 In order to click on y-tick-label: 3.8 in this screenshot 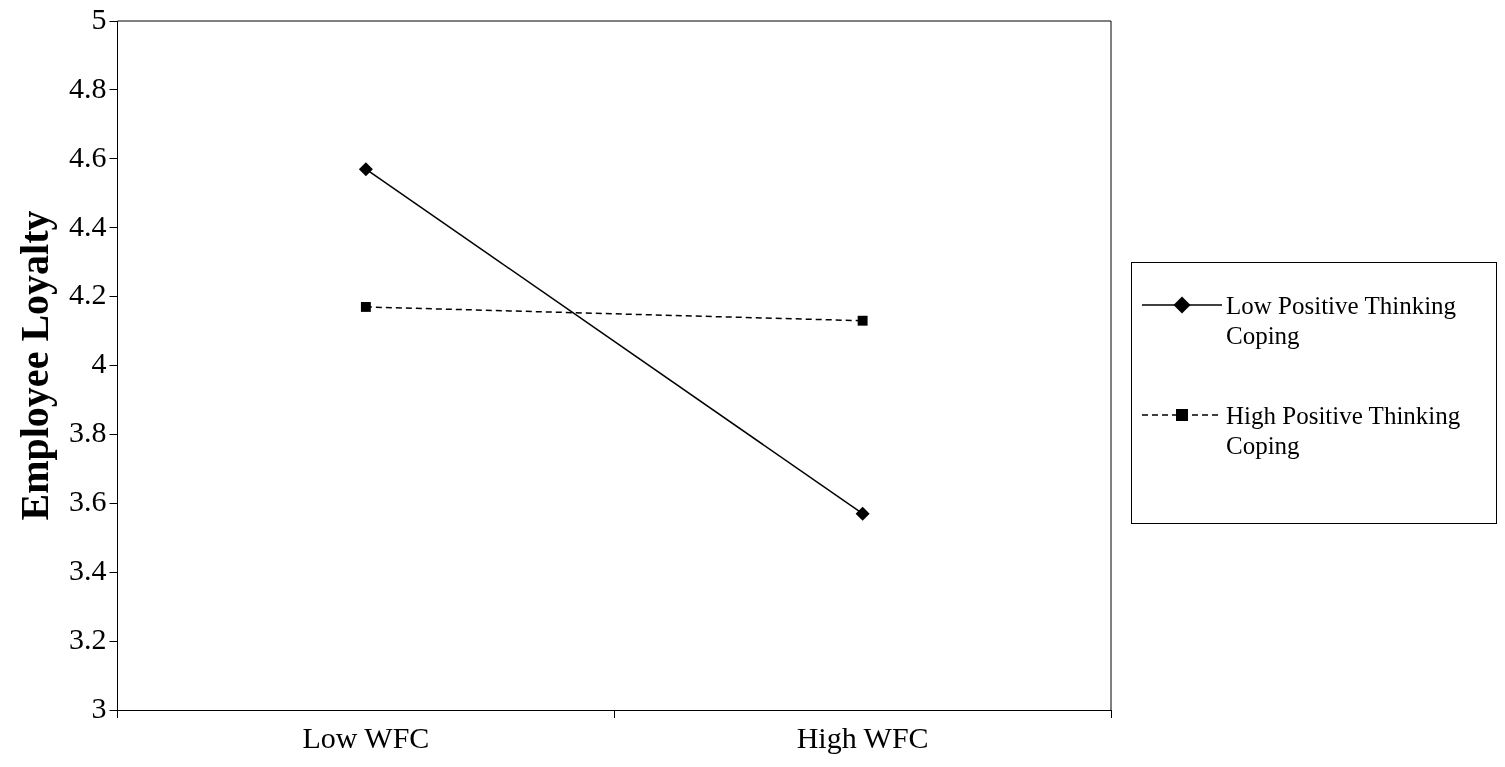, I will do `click(88, 432)`.